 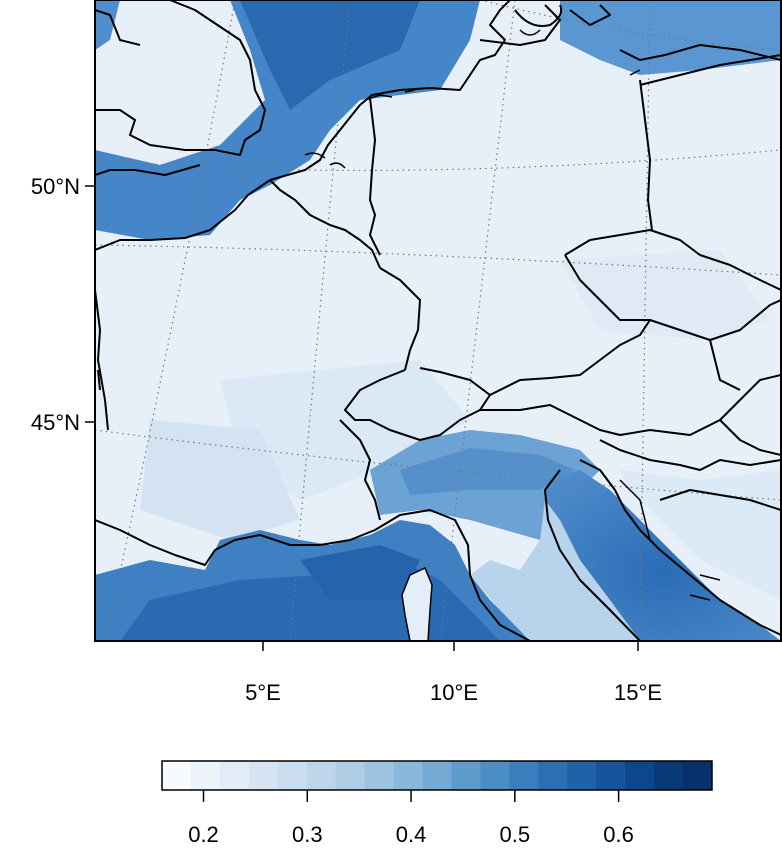 I want to click on colorbar-tick-label: 0.4, so click(x=411, y=834).